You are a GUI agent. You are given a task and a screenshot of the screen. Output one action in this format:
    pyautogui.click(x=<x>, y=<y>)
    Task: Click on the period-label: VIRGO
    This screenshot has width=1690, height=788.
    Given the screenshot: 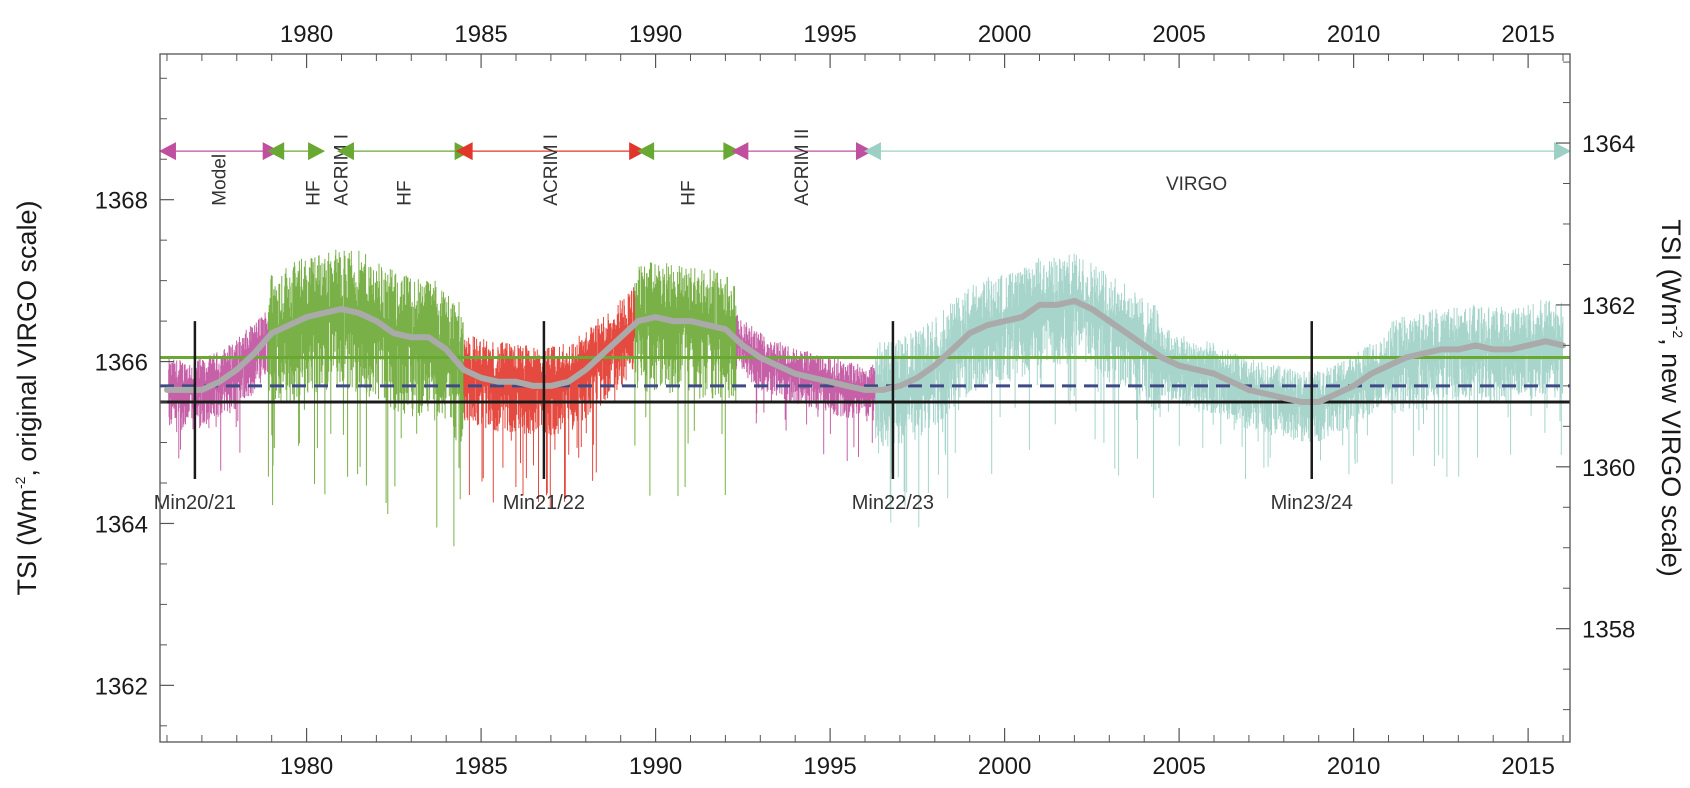 What is the action you would take?
    pyautogui.click(x=1196, y=184)
    